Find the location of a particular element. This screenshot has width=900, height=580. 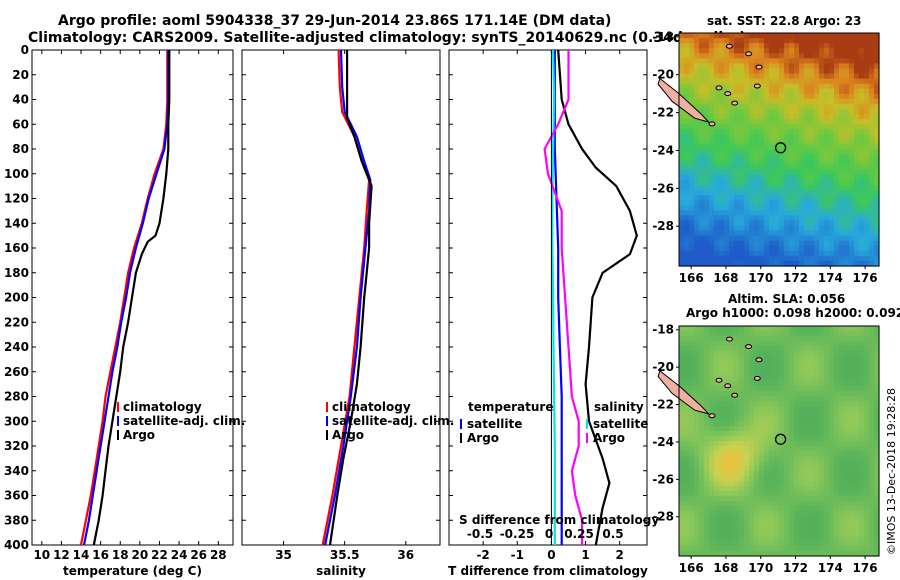

depth-tick-label: 400 is located at coordinates (16, 545).